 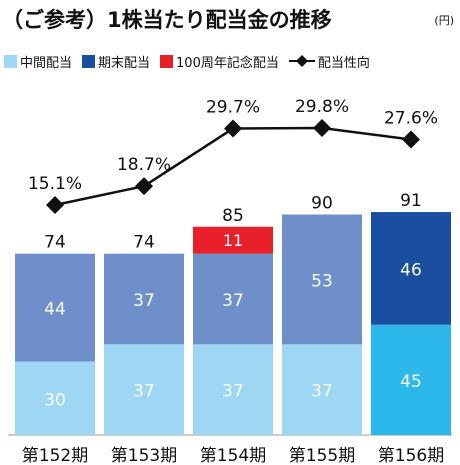 What do you see at coordinates (10, 61) in the screenshot?
I see `legend-swatch-interim` at bounding box center [10, 61].